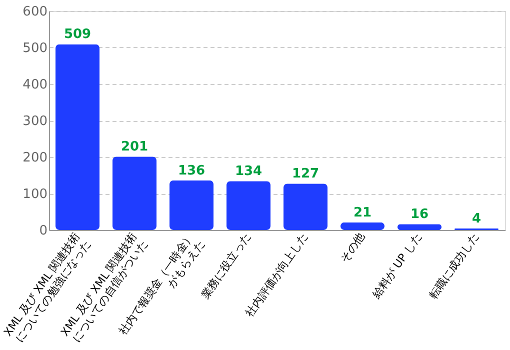 The height and width of the screenshot is (350, 510). Describe the element at coordinates (35, 194) in the screenshot. I see `y-tick-label: 100` at that location.